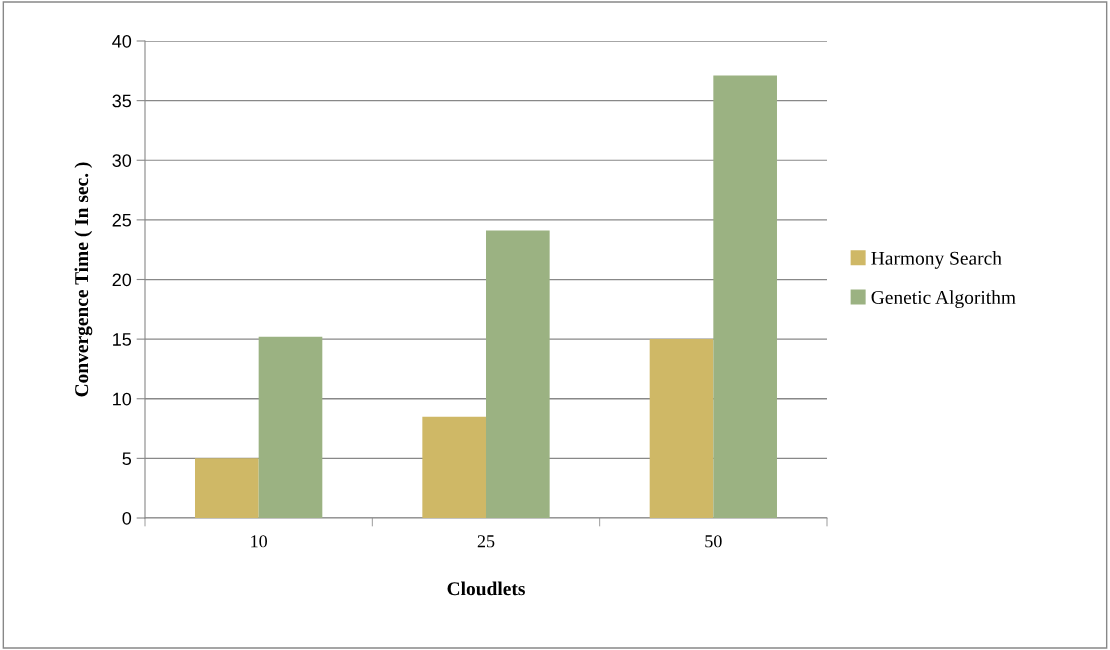 The image size is (1110, 650). I want to click on legend-label: Genetic Algorithm, so click(943, 299).